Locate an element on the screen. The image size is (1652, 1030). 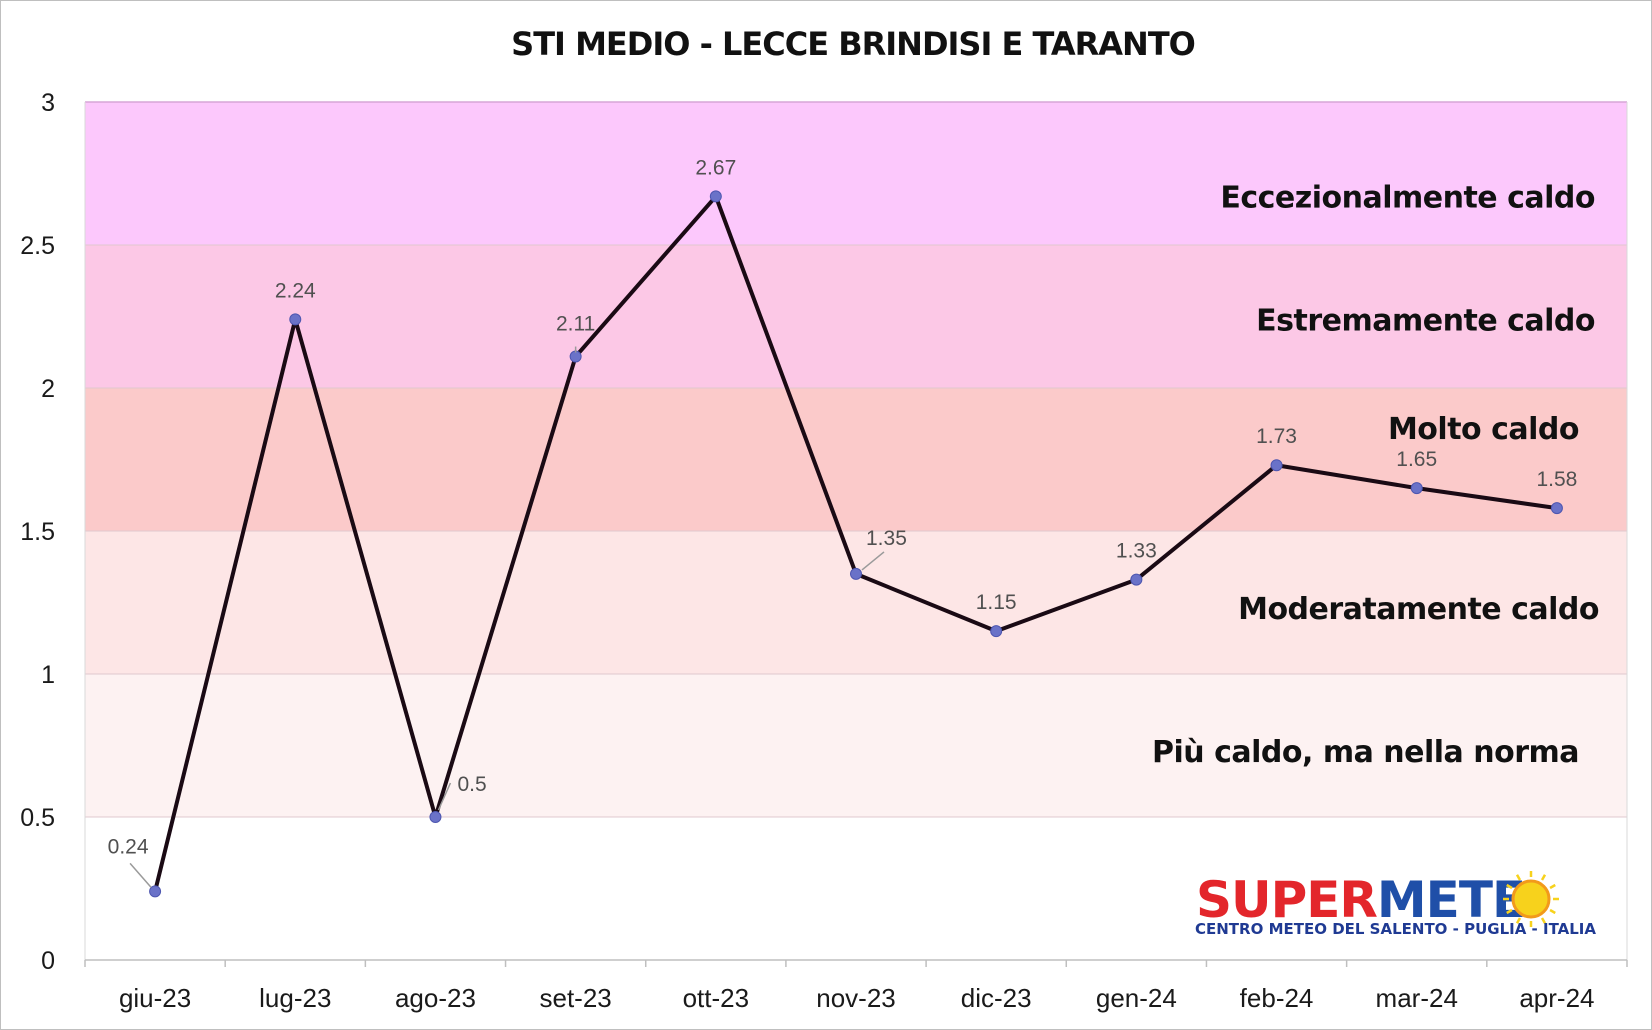
x-tick-label: nov-23 is located at coordinates (856, 998).